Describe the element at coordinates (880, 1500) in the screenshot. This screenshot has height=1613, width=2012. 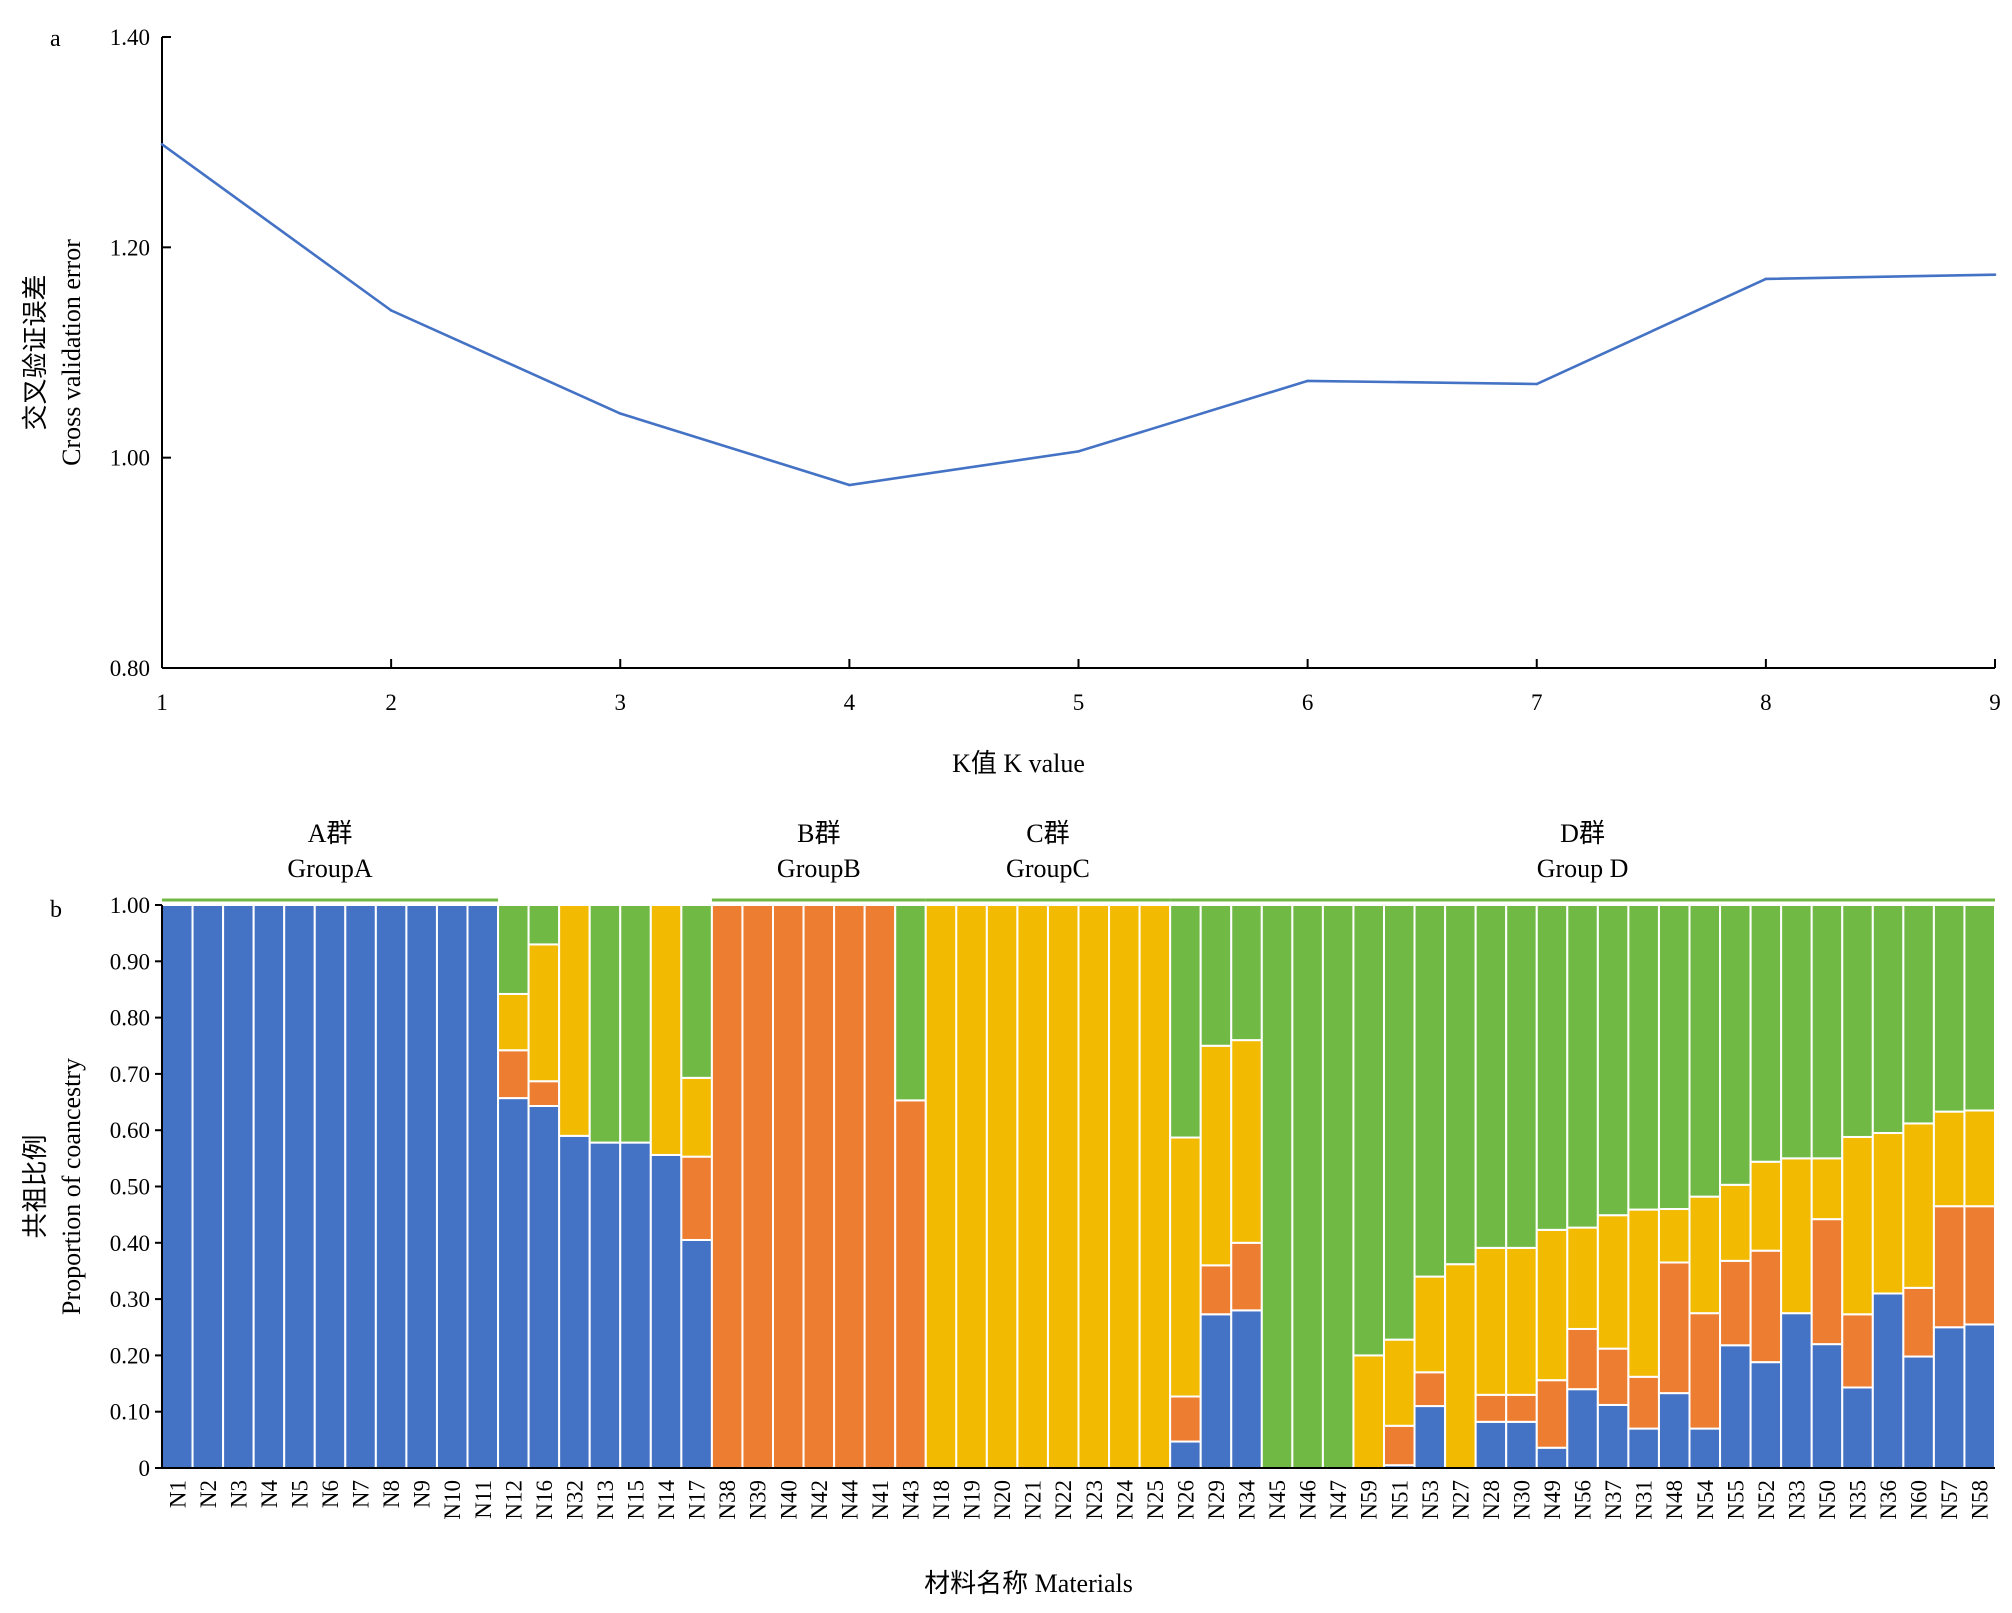
I see `material-label: N41` at that location.